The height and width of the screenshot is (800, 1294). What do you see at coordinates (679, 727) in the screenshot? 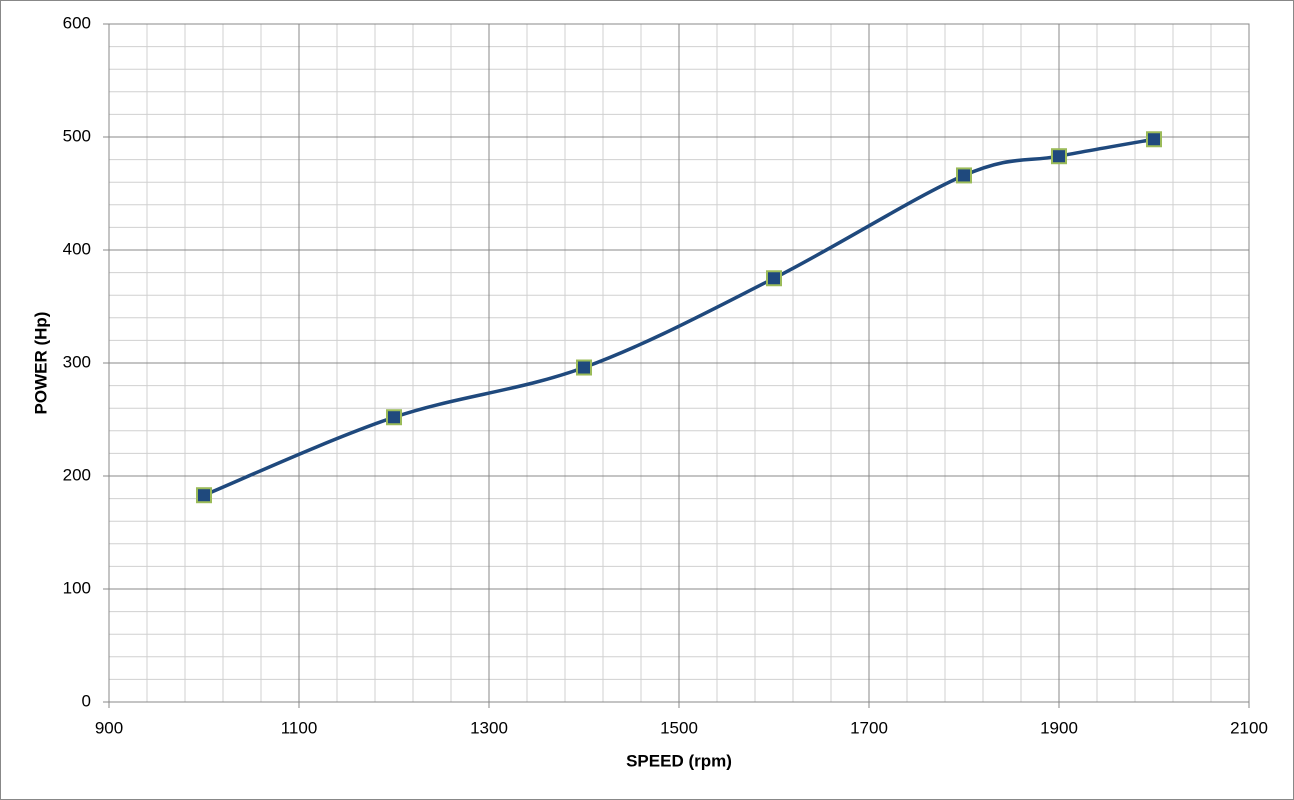
I see `x-tick-label: 1500` at bounding box center [679, 727].